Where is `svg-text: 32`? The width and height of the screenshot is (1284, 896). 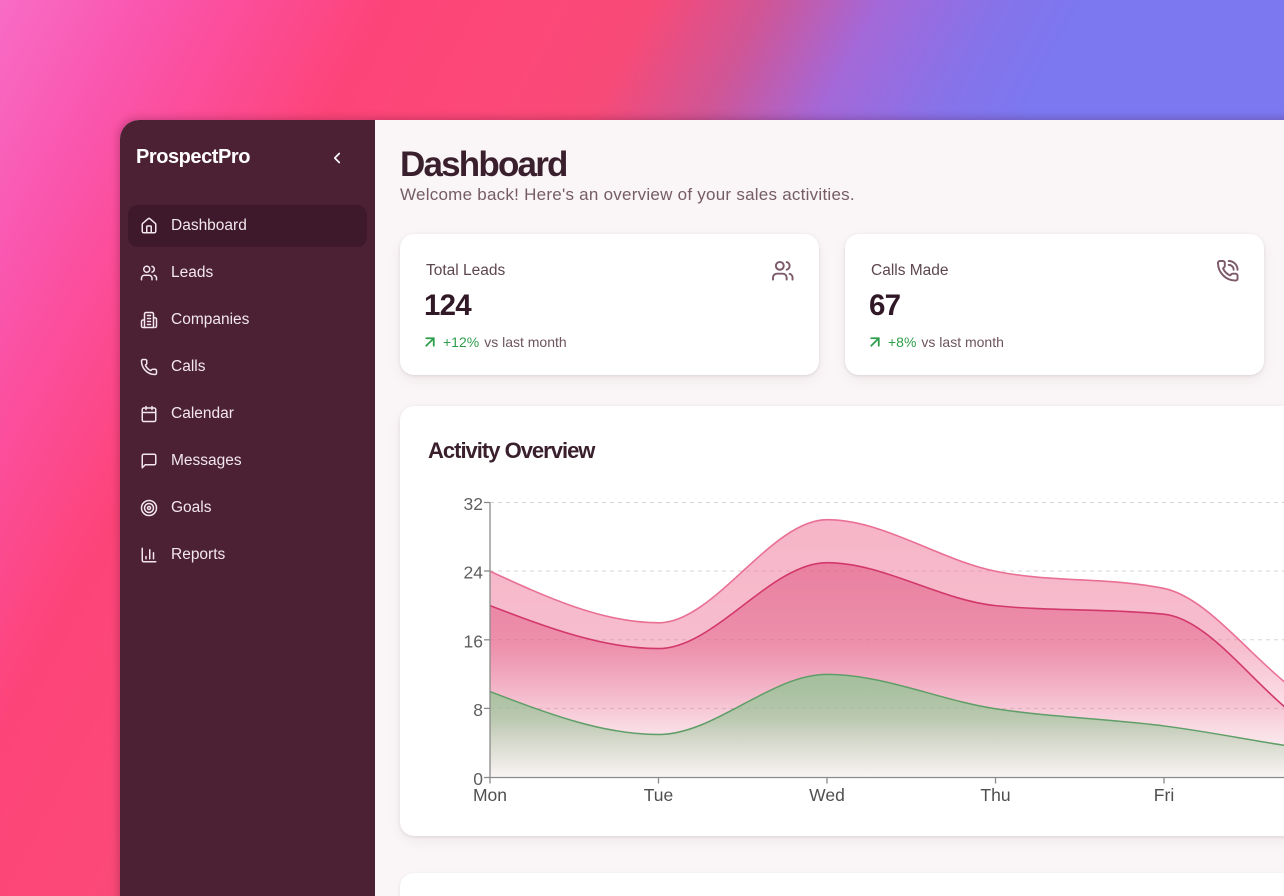 svg-text: 32 is located at coordinates (473, 504).